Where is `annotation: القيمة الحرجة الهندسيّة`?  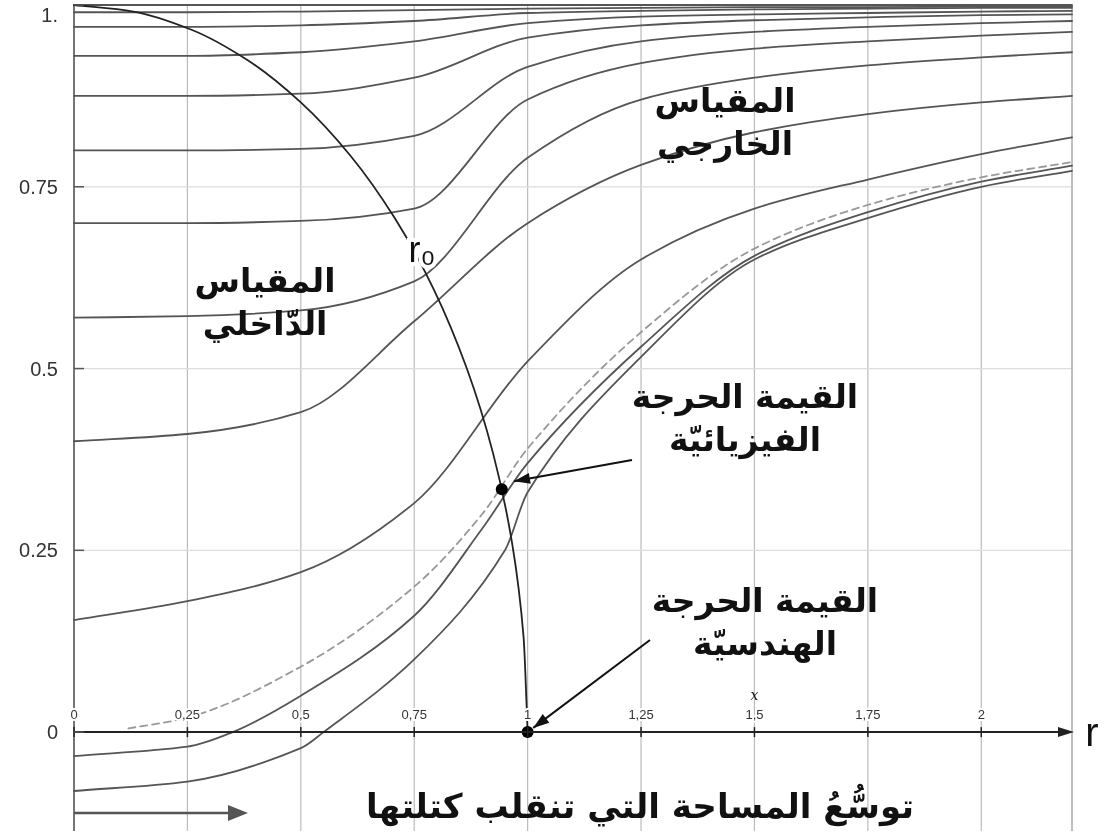
annotation: القيمة الحرجة الهندسيّة is located at coordinates (765, 622).